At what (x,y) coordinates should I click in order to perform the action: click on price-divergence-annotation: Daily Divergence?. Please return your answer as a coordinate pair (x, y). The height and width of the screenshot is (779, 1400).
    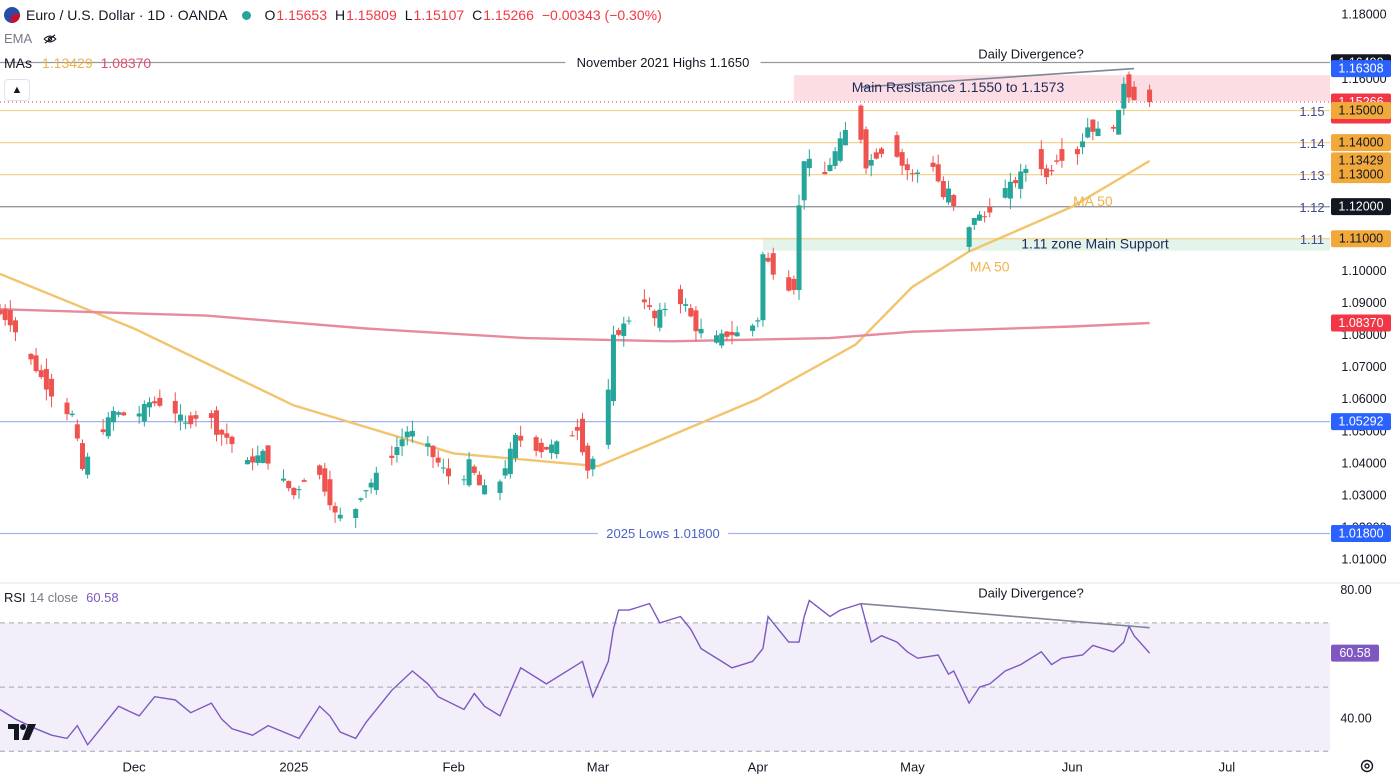
    Looking at the image, I should click on (1031, 54).